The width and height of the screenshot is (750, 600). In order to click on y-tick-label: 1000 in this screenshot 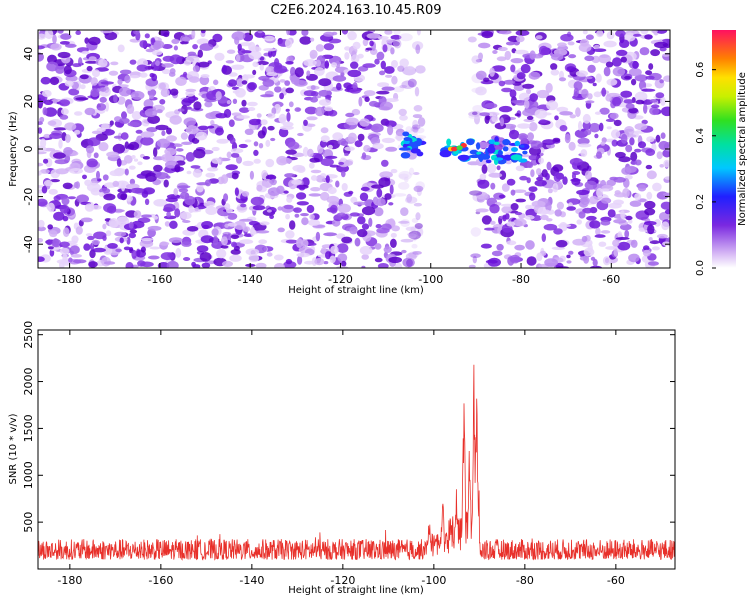, I will do `click(28, 475)`.